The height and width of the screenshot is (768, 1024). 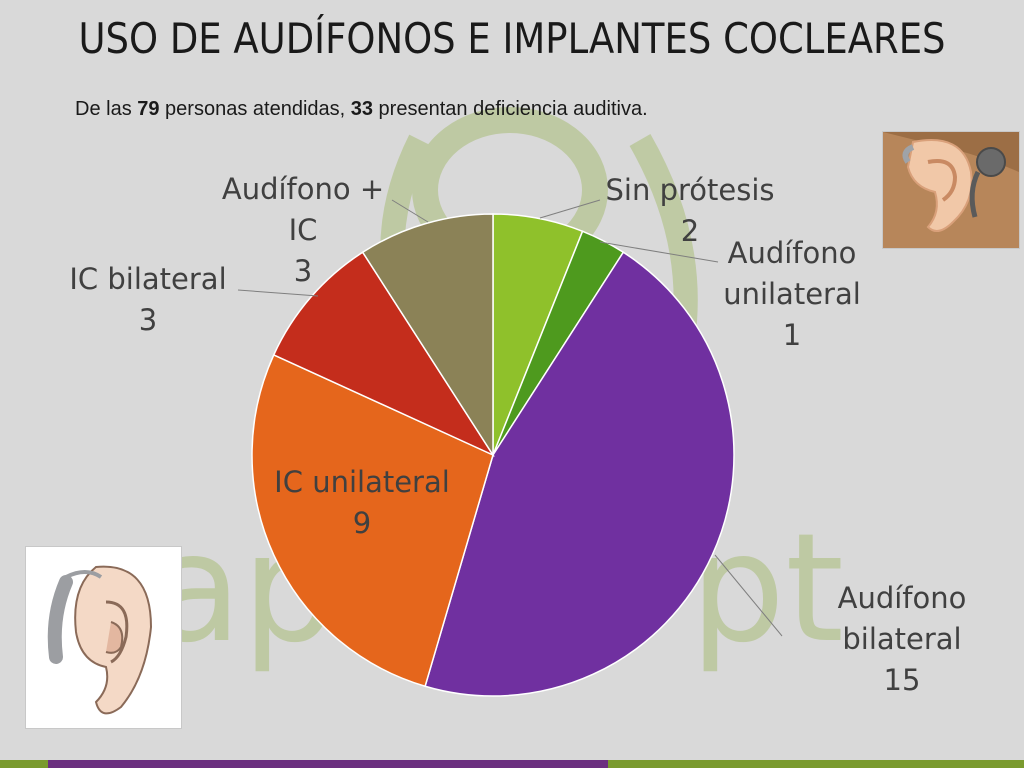 What do you see at coordinates (362, 502) in the screenshot?
I see `slice-data-label: IC unilateral 9` at bounding box center [362, 502].